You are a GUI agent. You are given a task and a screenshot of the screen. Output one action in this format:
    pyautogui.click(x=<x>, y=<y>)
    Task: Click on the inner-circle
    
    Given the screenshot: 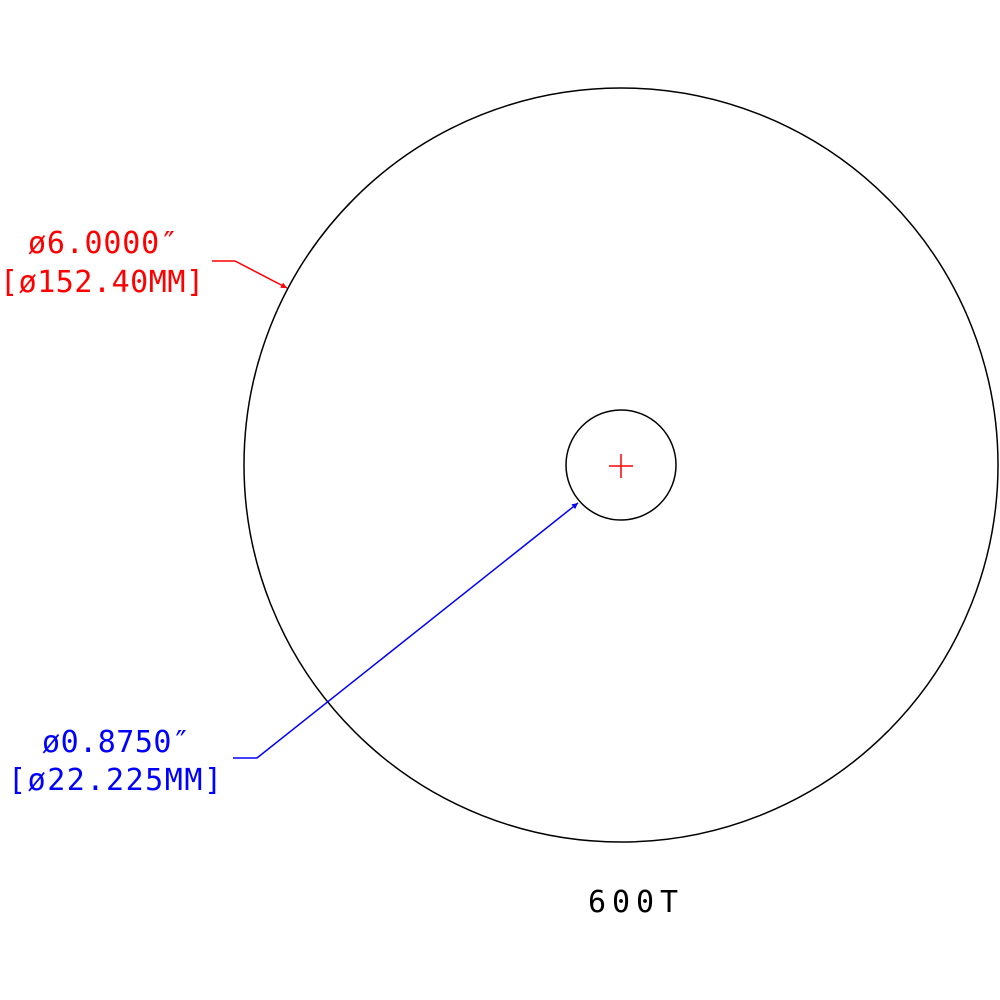 What is the action you would take?
    pyautogui.click(x=621, y=465)
    